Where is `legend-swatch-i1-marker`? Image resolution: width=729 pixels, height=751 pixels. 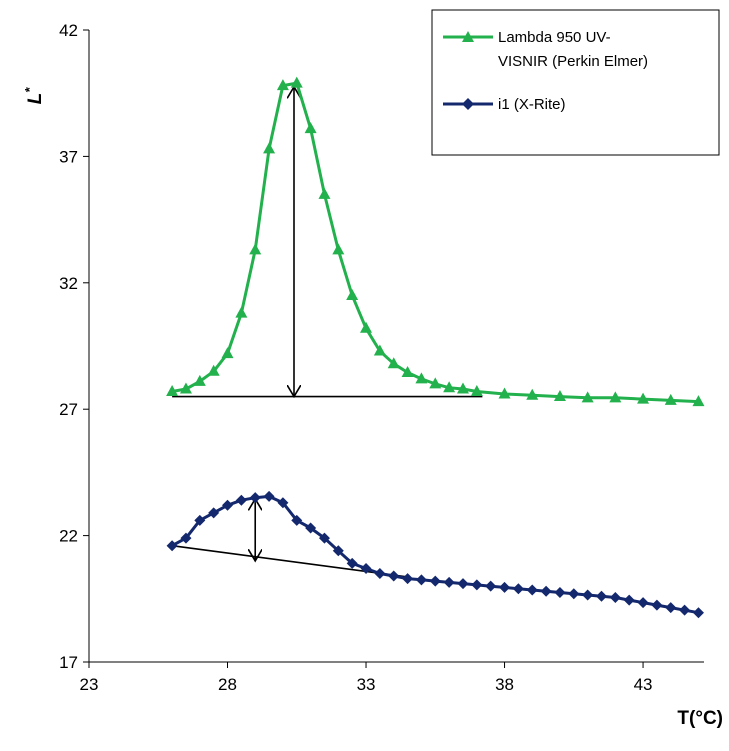
legend-swatch-i1-marker is located at coordinates (468, 104).